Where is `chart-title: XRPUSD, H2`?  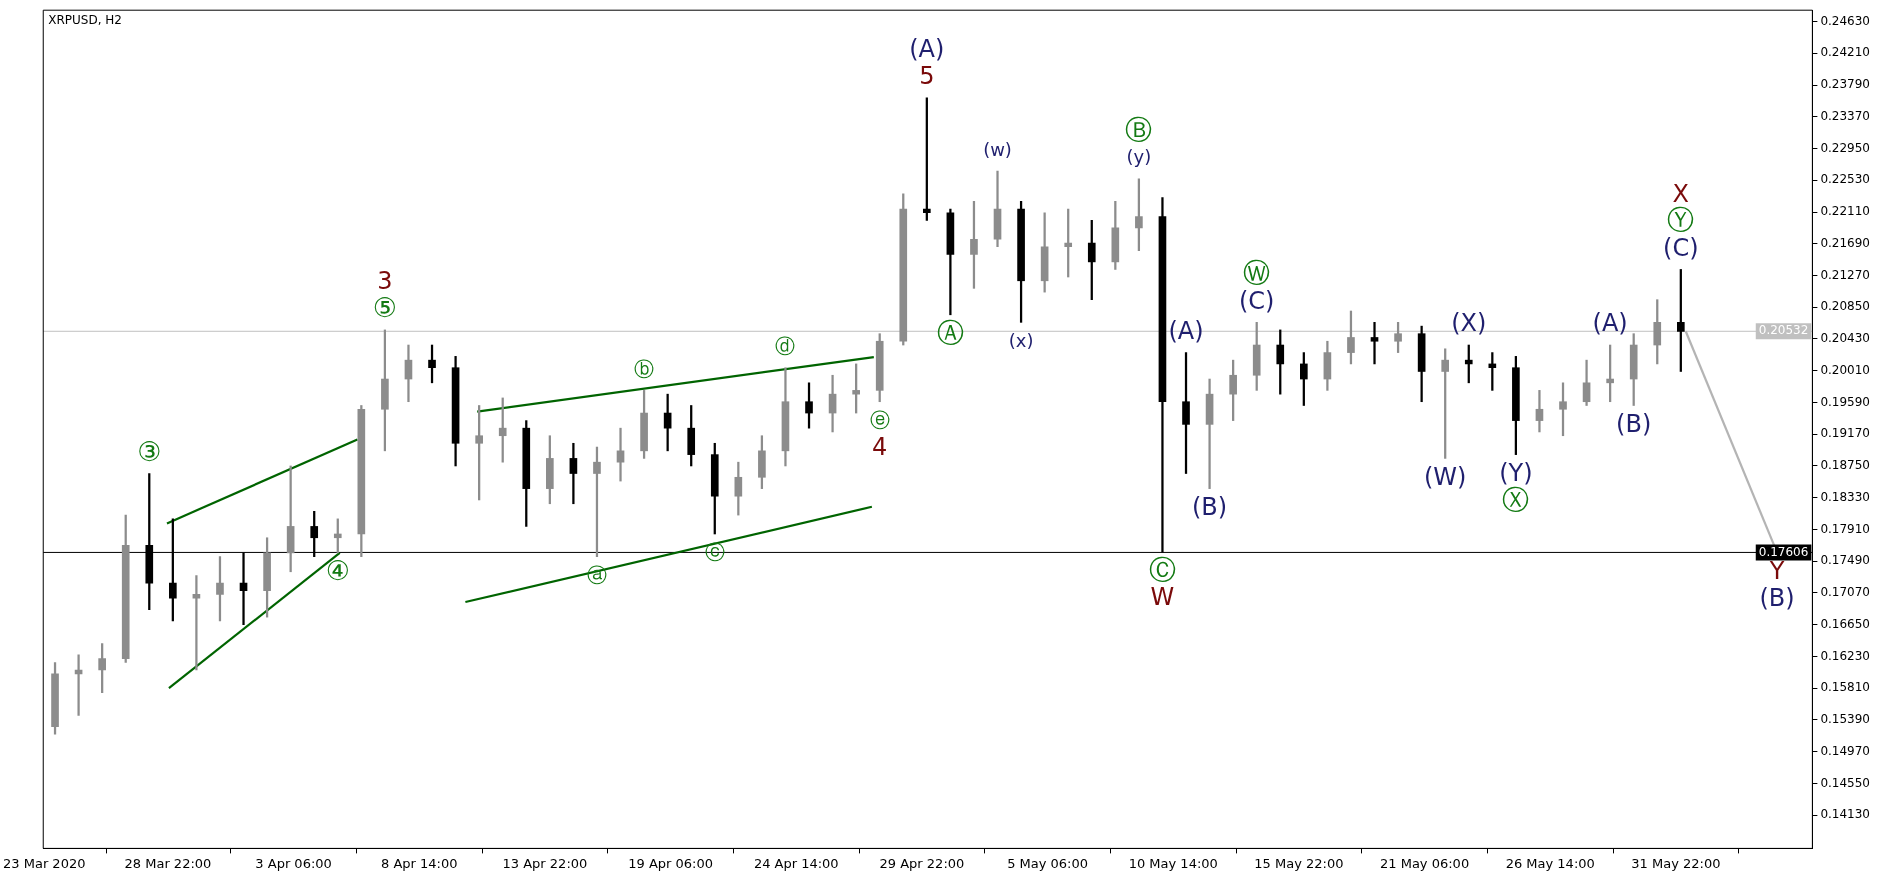 chart-title: XRPUSD, H2 is located at coordinates (85, 20).